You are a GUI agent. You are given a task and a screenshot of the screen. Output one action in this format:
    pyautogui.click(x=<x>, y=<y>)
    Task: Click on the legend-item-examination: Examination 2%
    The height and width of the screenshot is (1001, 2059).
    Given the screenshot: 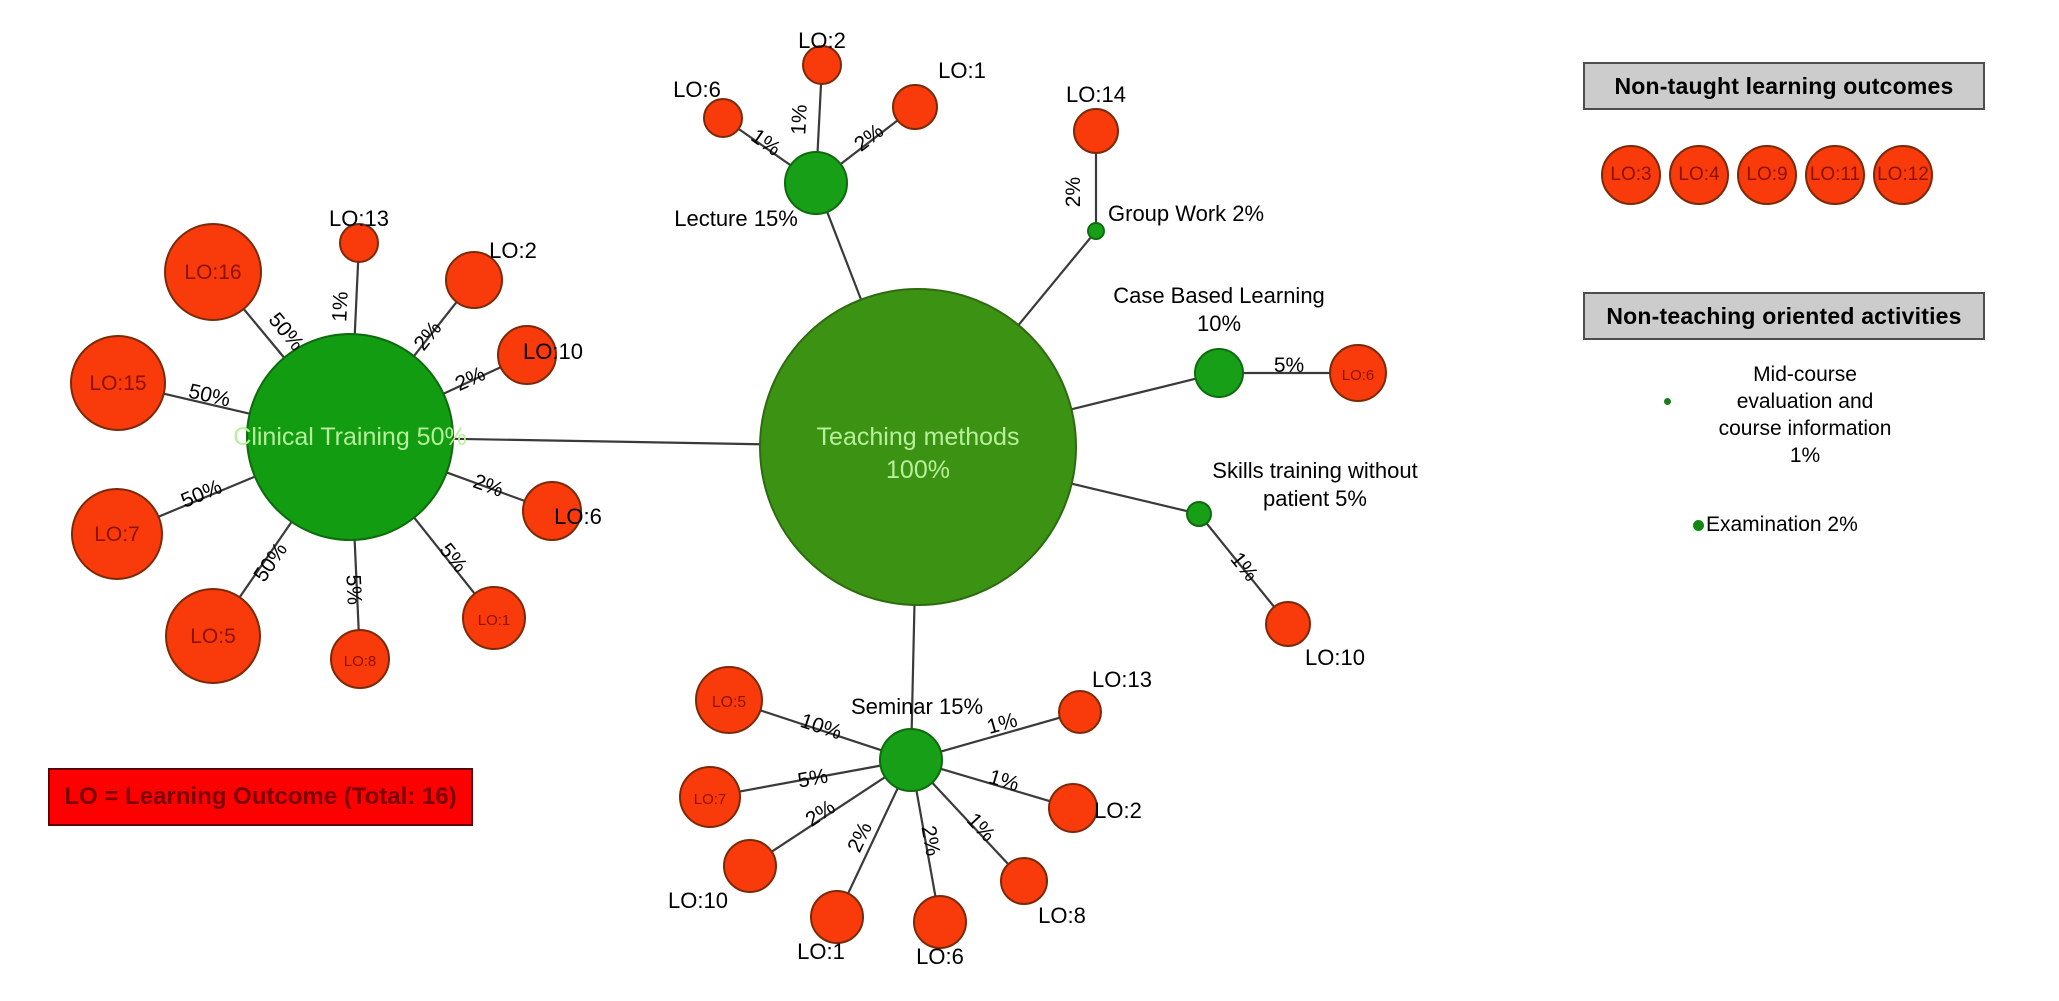 What is the action you would take?
    pyautogui.click(x=1775, y=525)
    